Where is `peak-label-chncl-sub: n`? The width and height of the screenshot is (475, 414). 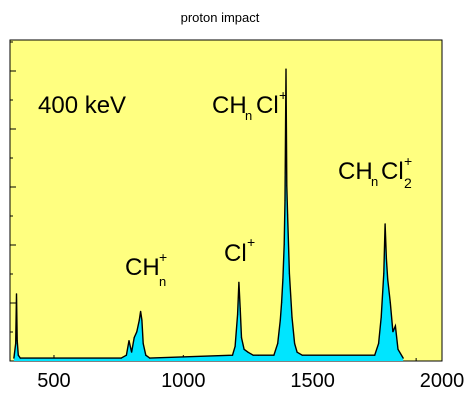 peak-label-chncl-sub: n is located at coordinates (248, 115).